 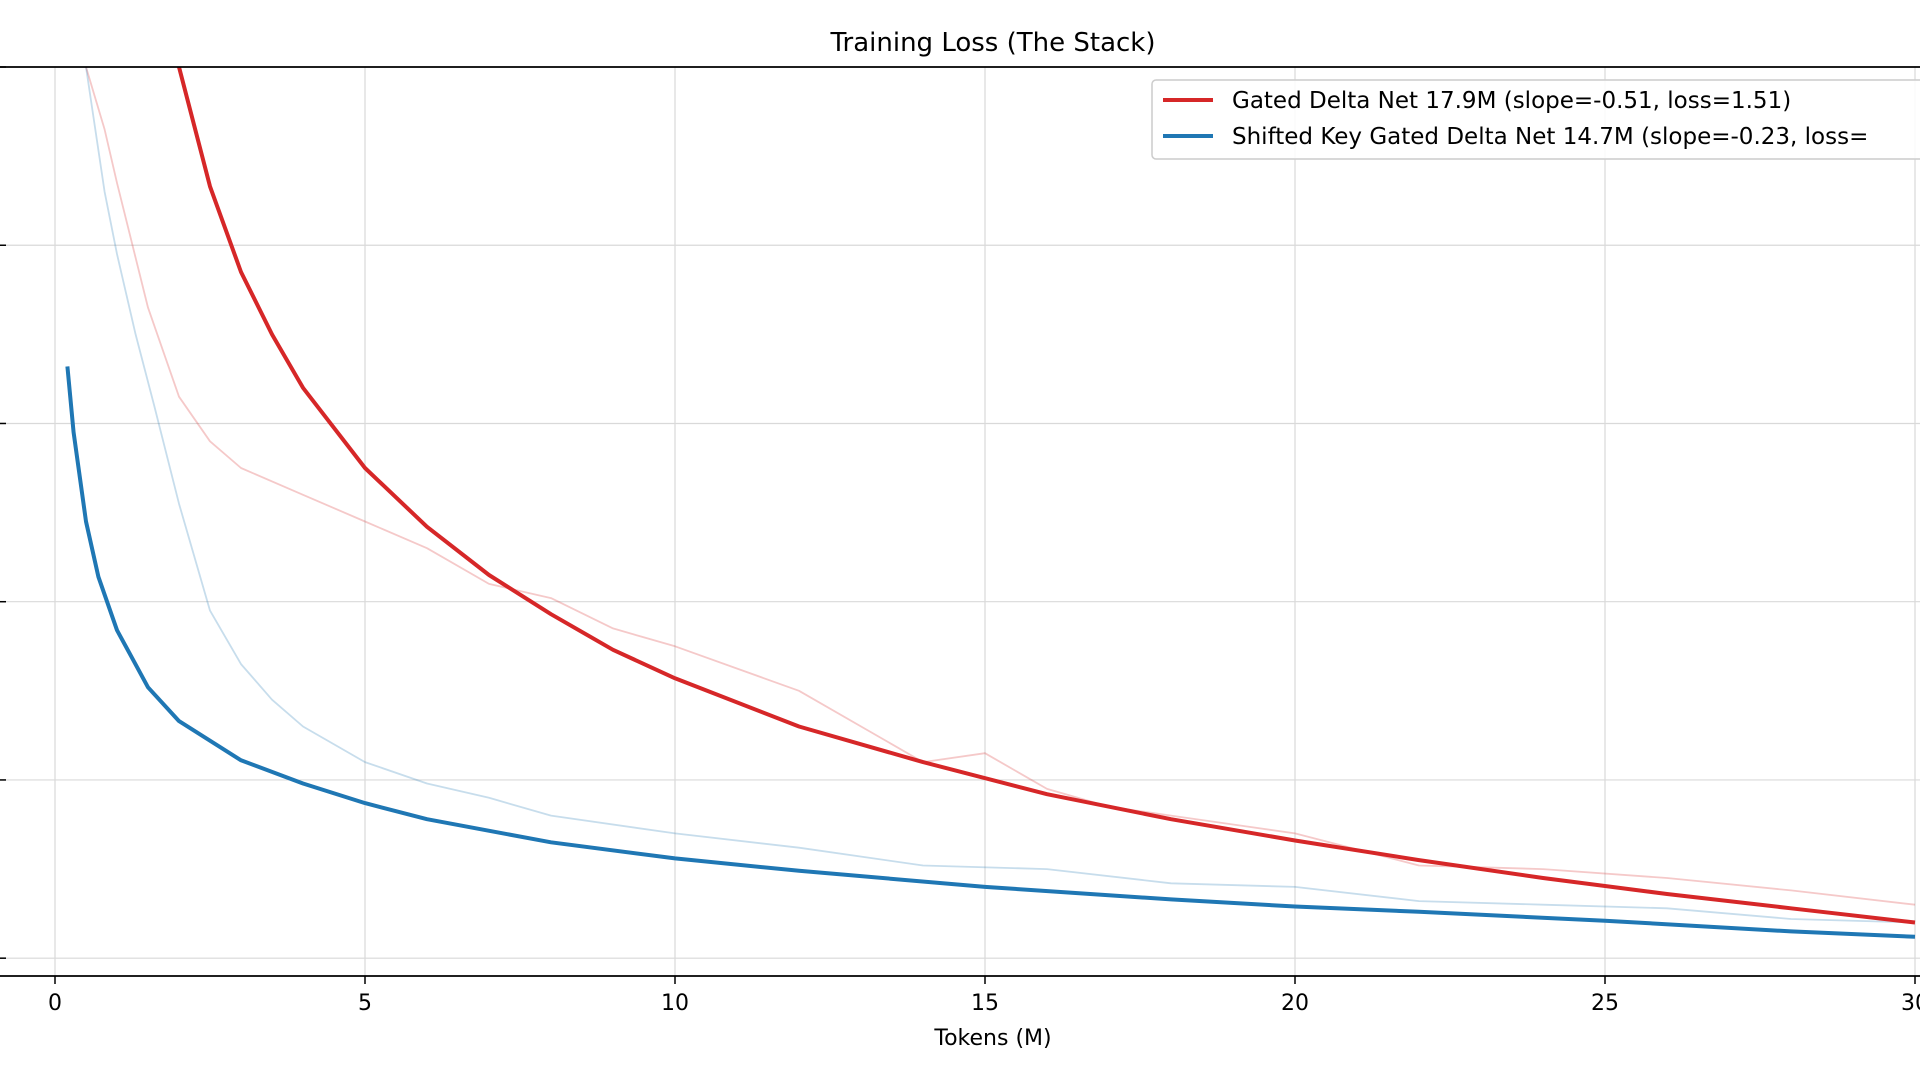 What do you see at coordinates (365, 1003) in the screenshot?
I see `x-tick-label: 5` at bounding box center [365, 1003].